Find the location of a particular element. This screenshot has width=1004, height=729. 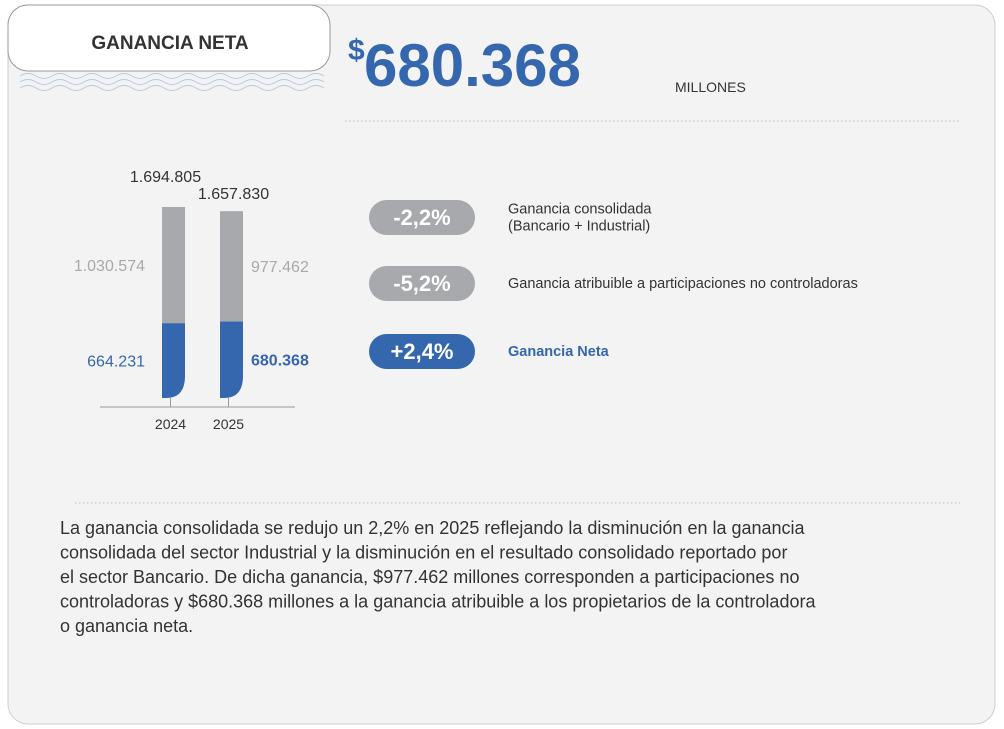

total-label: 1.694.805 is located at coordinates (165, 177).